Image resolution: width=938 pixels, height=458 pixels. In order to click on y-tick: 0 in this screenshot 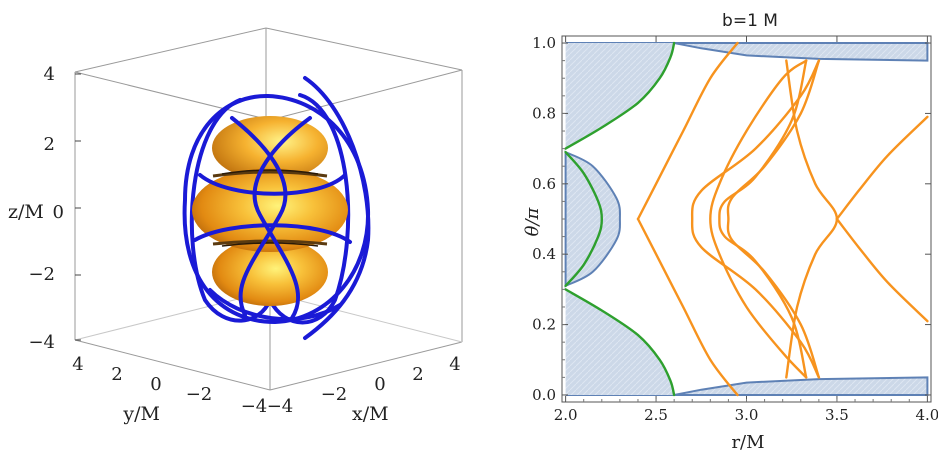, I will do `click(155, 384)`.